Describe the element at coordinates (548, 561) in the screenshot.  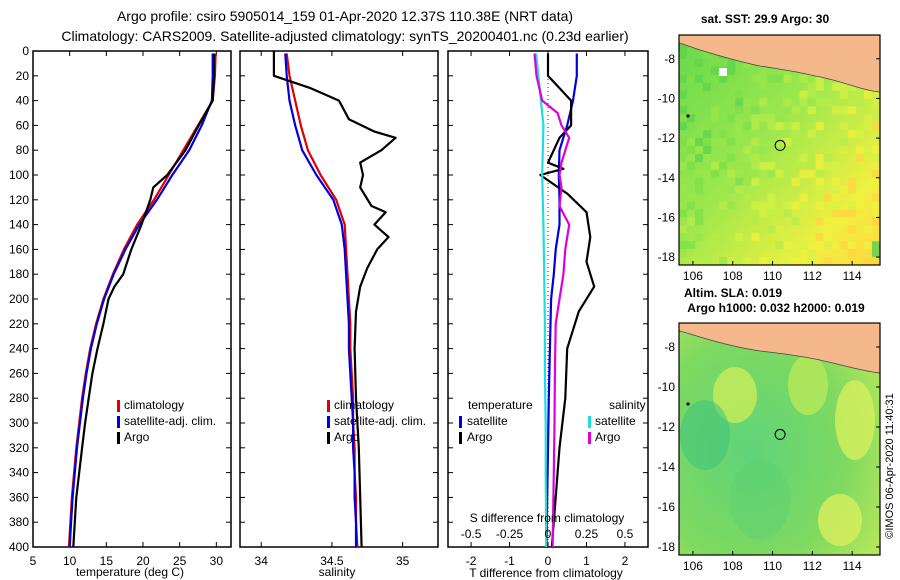
I see `x-tick-label: 0` at that location.